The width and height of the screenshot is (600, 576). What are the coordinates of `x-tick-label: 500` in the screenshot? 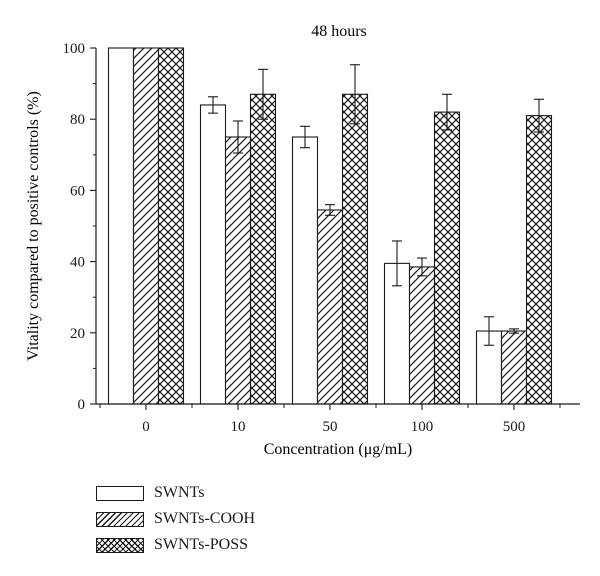 It's located at (514, 427).